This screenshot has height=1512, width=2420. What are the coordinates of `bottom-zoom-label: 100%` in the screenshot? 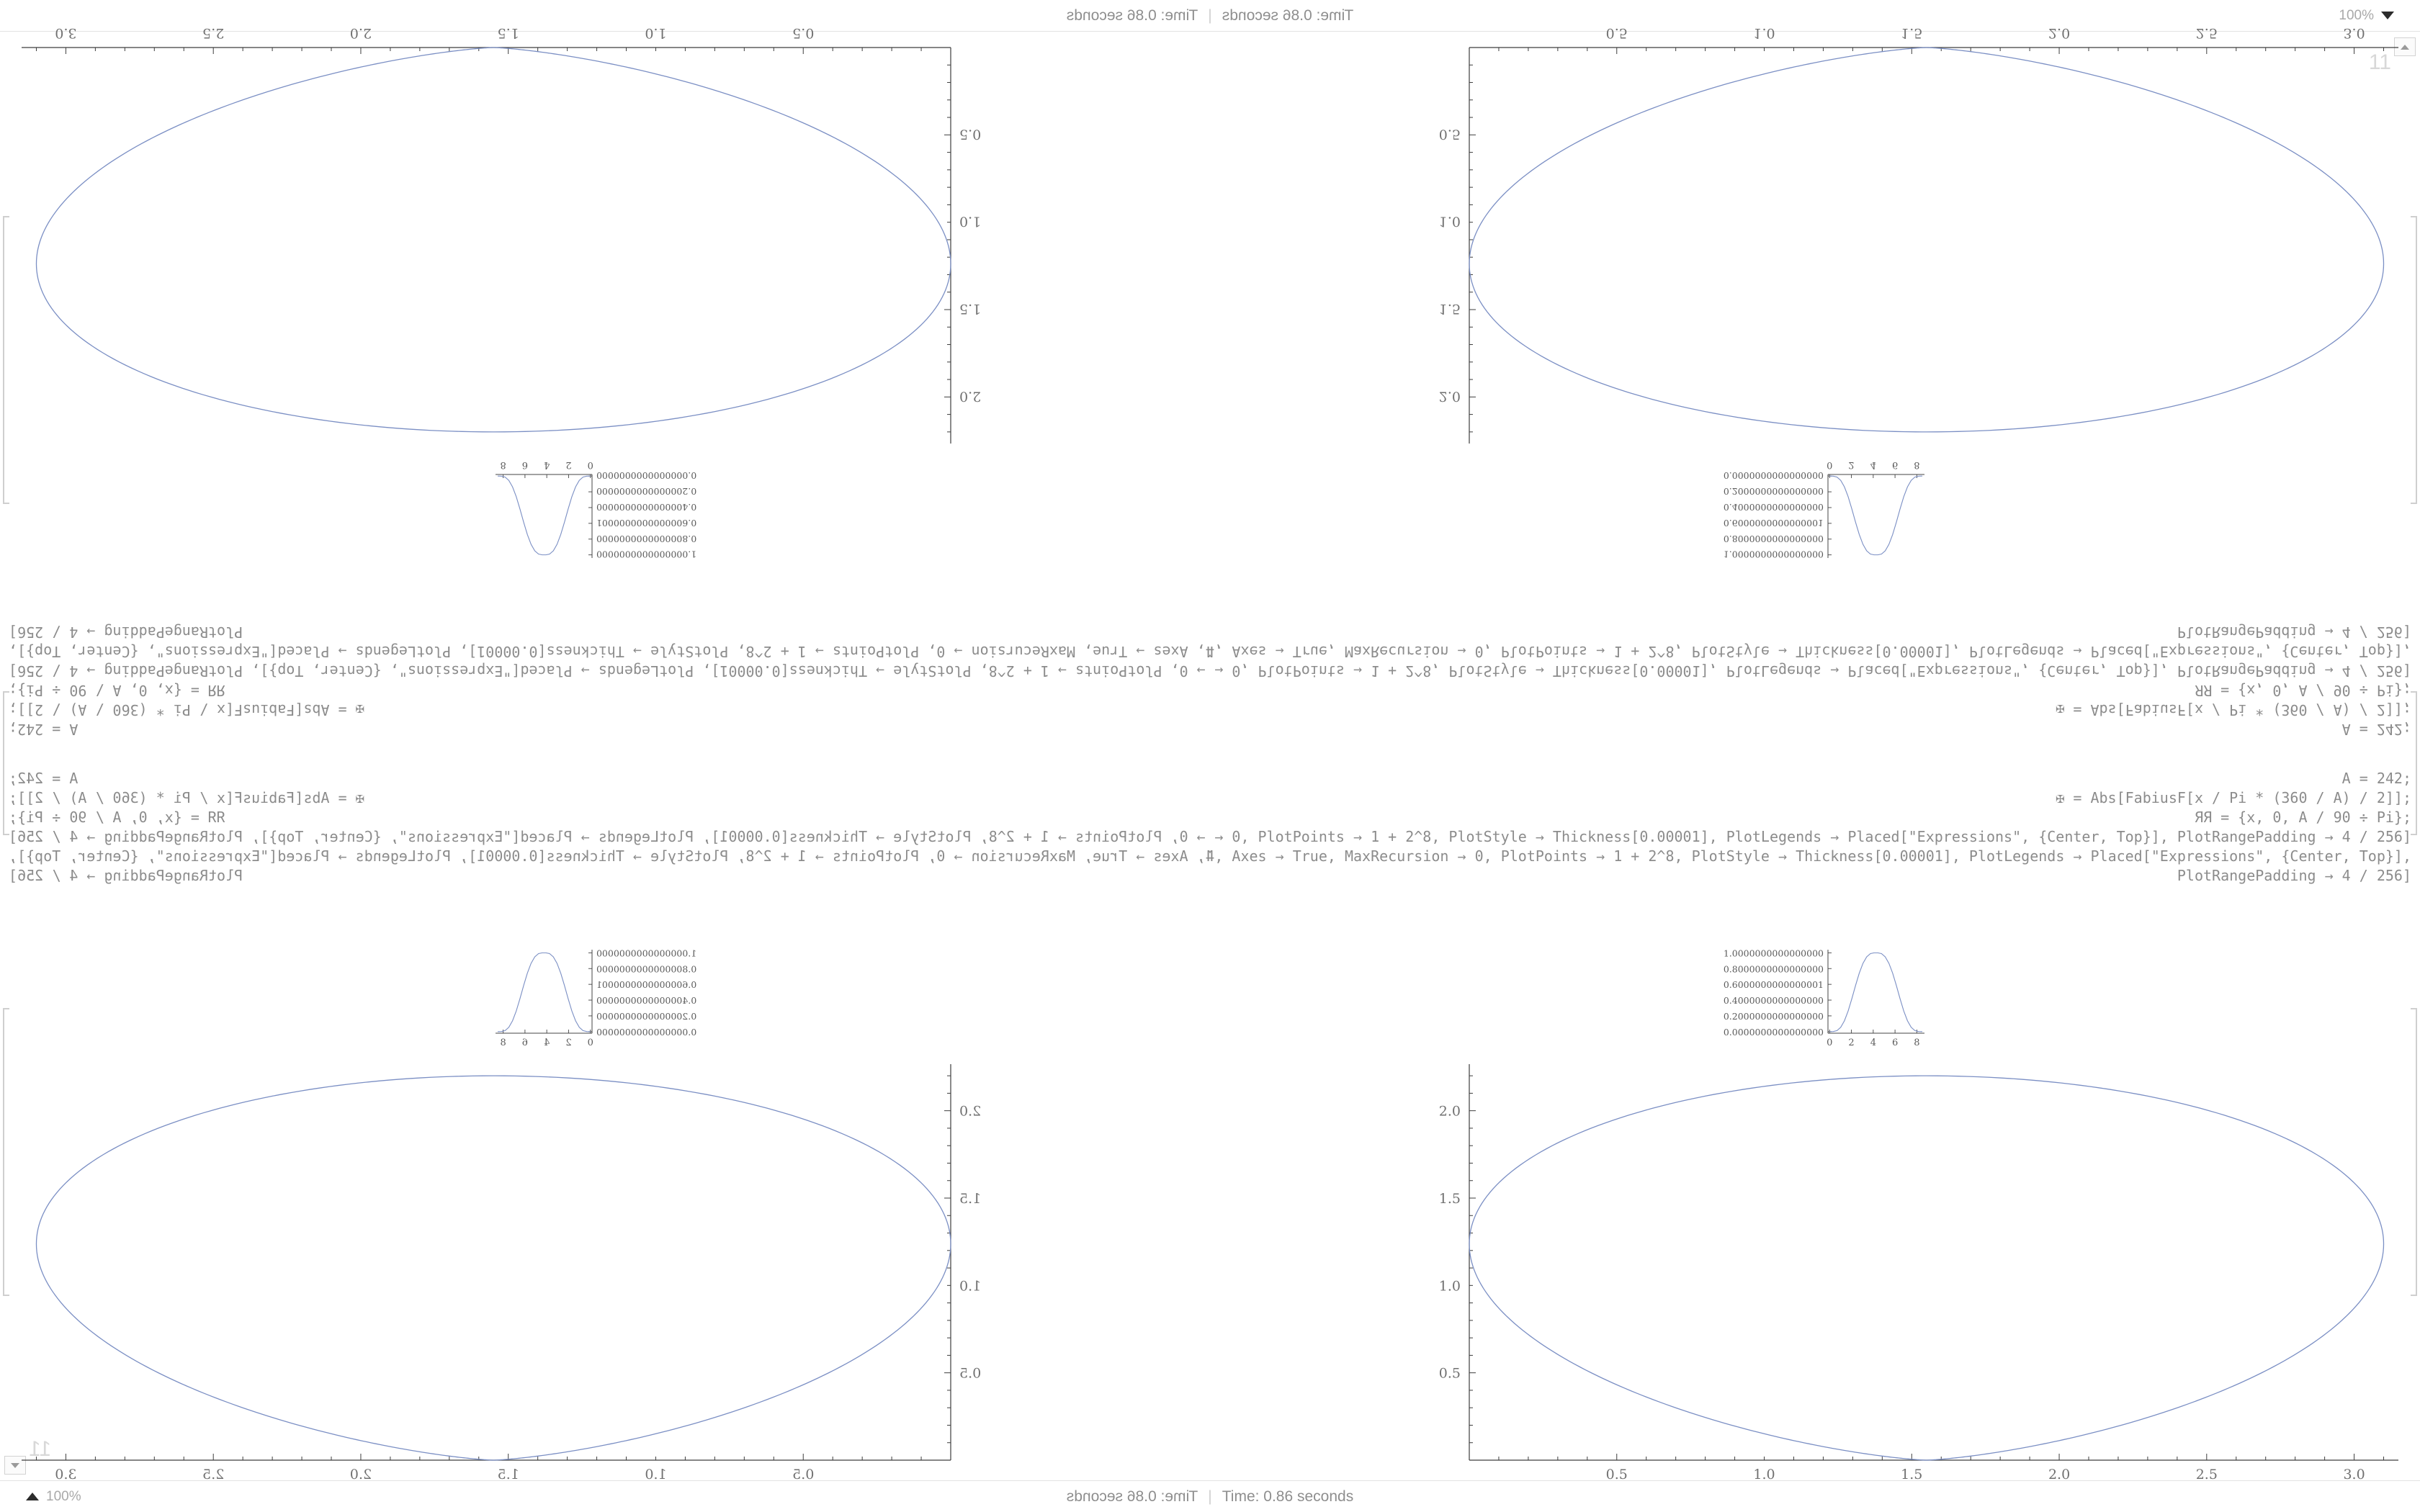 It's located at (63, 1496).